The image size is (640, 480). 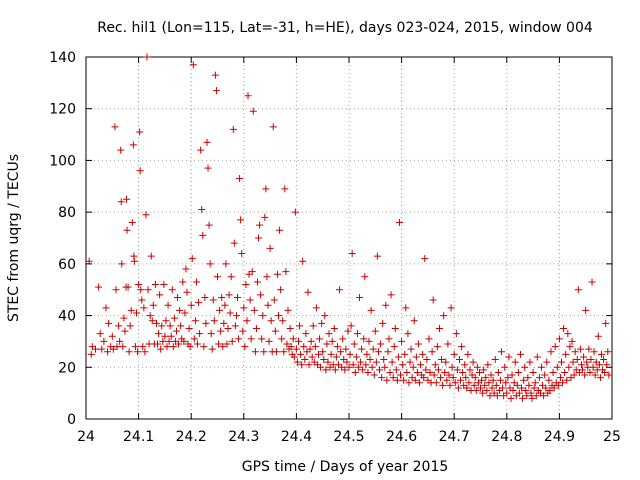 What do you see at coordinates (67, 213) in the screenshot?
I see `y-tick-label: 80` at bounding box center [67, 213].